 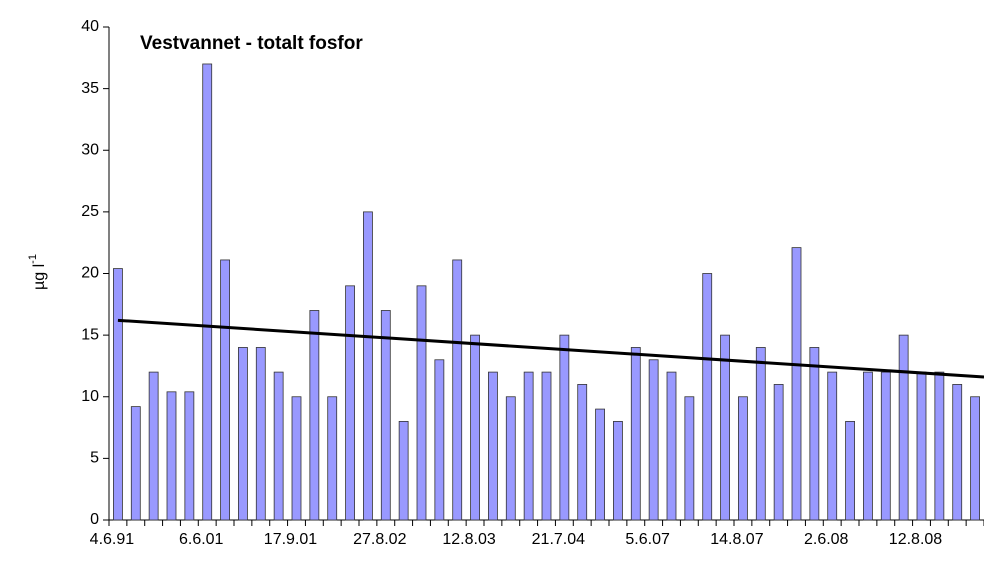 What do you see at coordinates (558, 539) in the screenshot?
I see `x-tick-label: 21.7.04` at bounding box center [558, 539].